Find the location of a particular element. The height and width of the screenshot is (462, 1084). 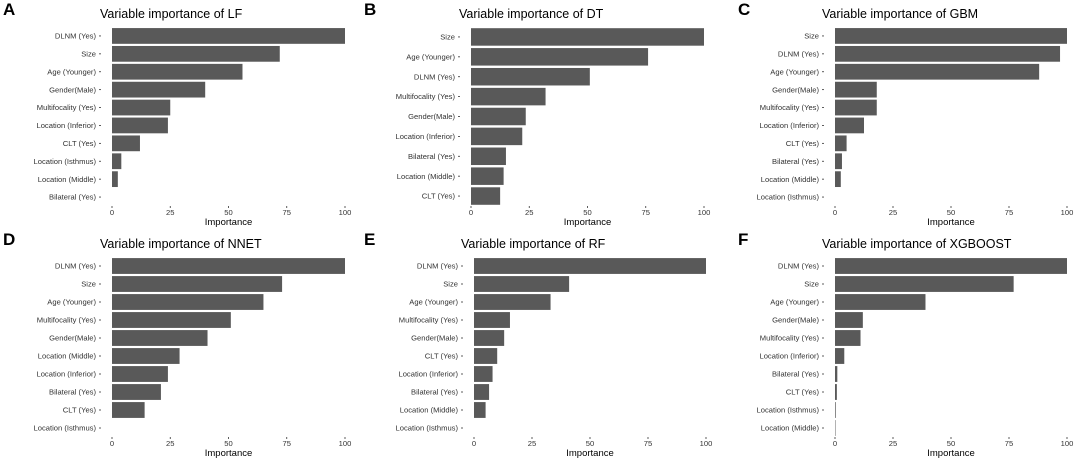

chart-title: Variable importance of LF is located at coordinates (171, 14).